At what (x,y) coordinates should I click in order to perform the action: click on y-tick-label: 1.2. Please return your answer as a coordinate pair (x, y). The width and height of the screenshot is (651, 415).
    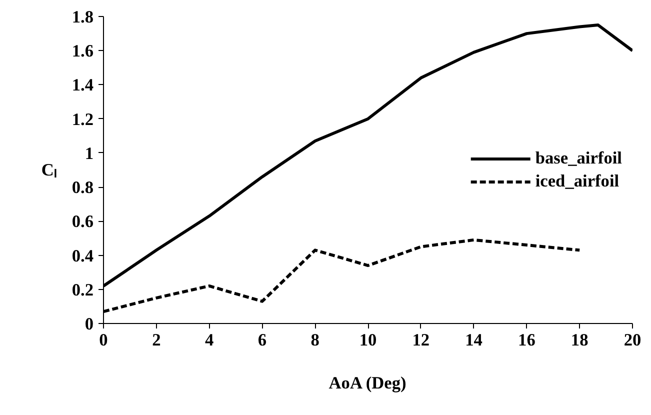
    Looking at the image, I should click on (83, 119).